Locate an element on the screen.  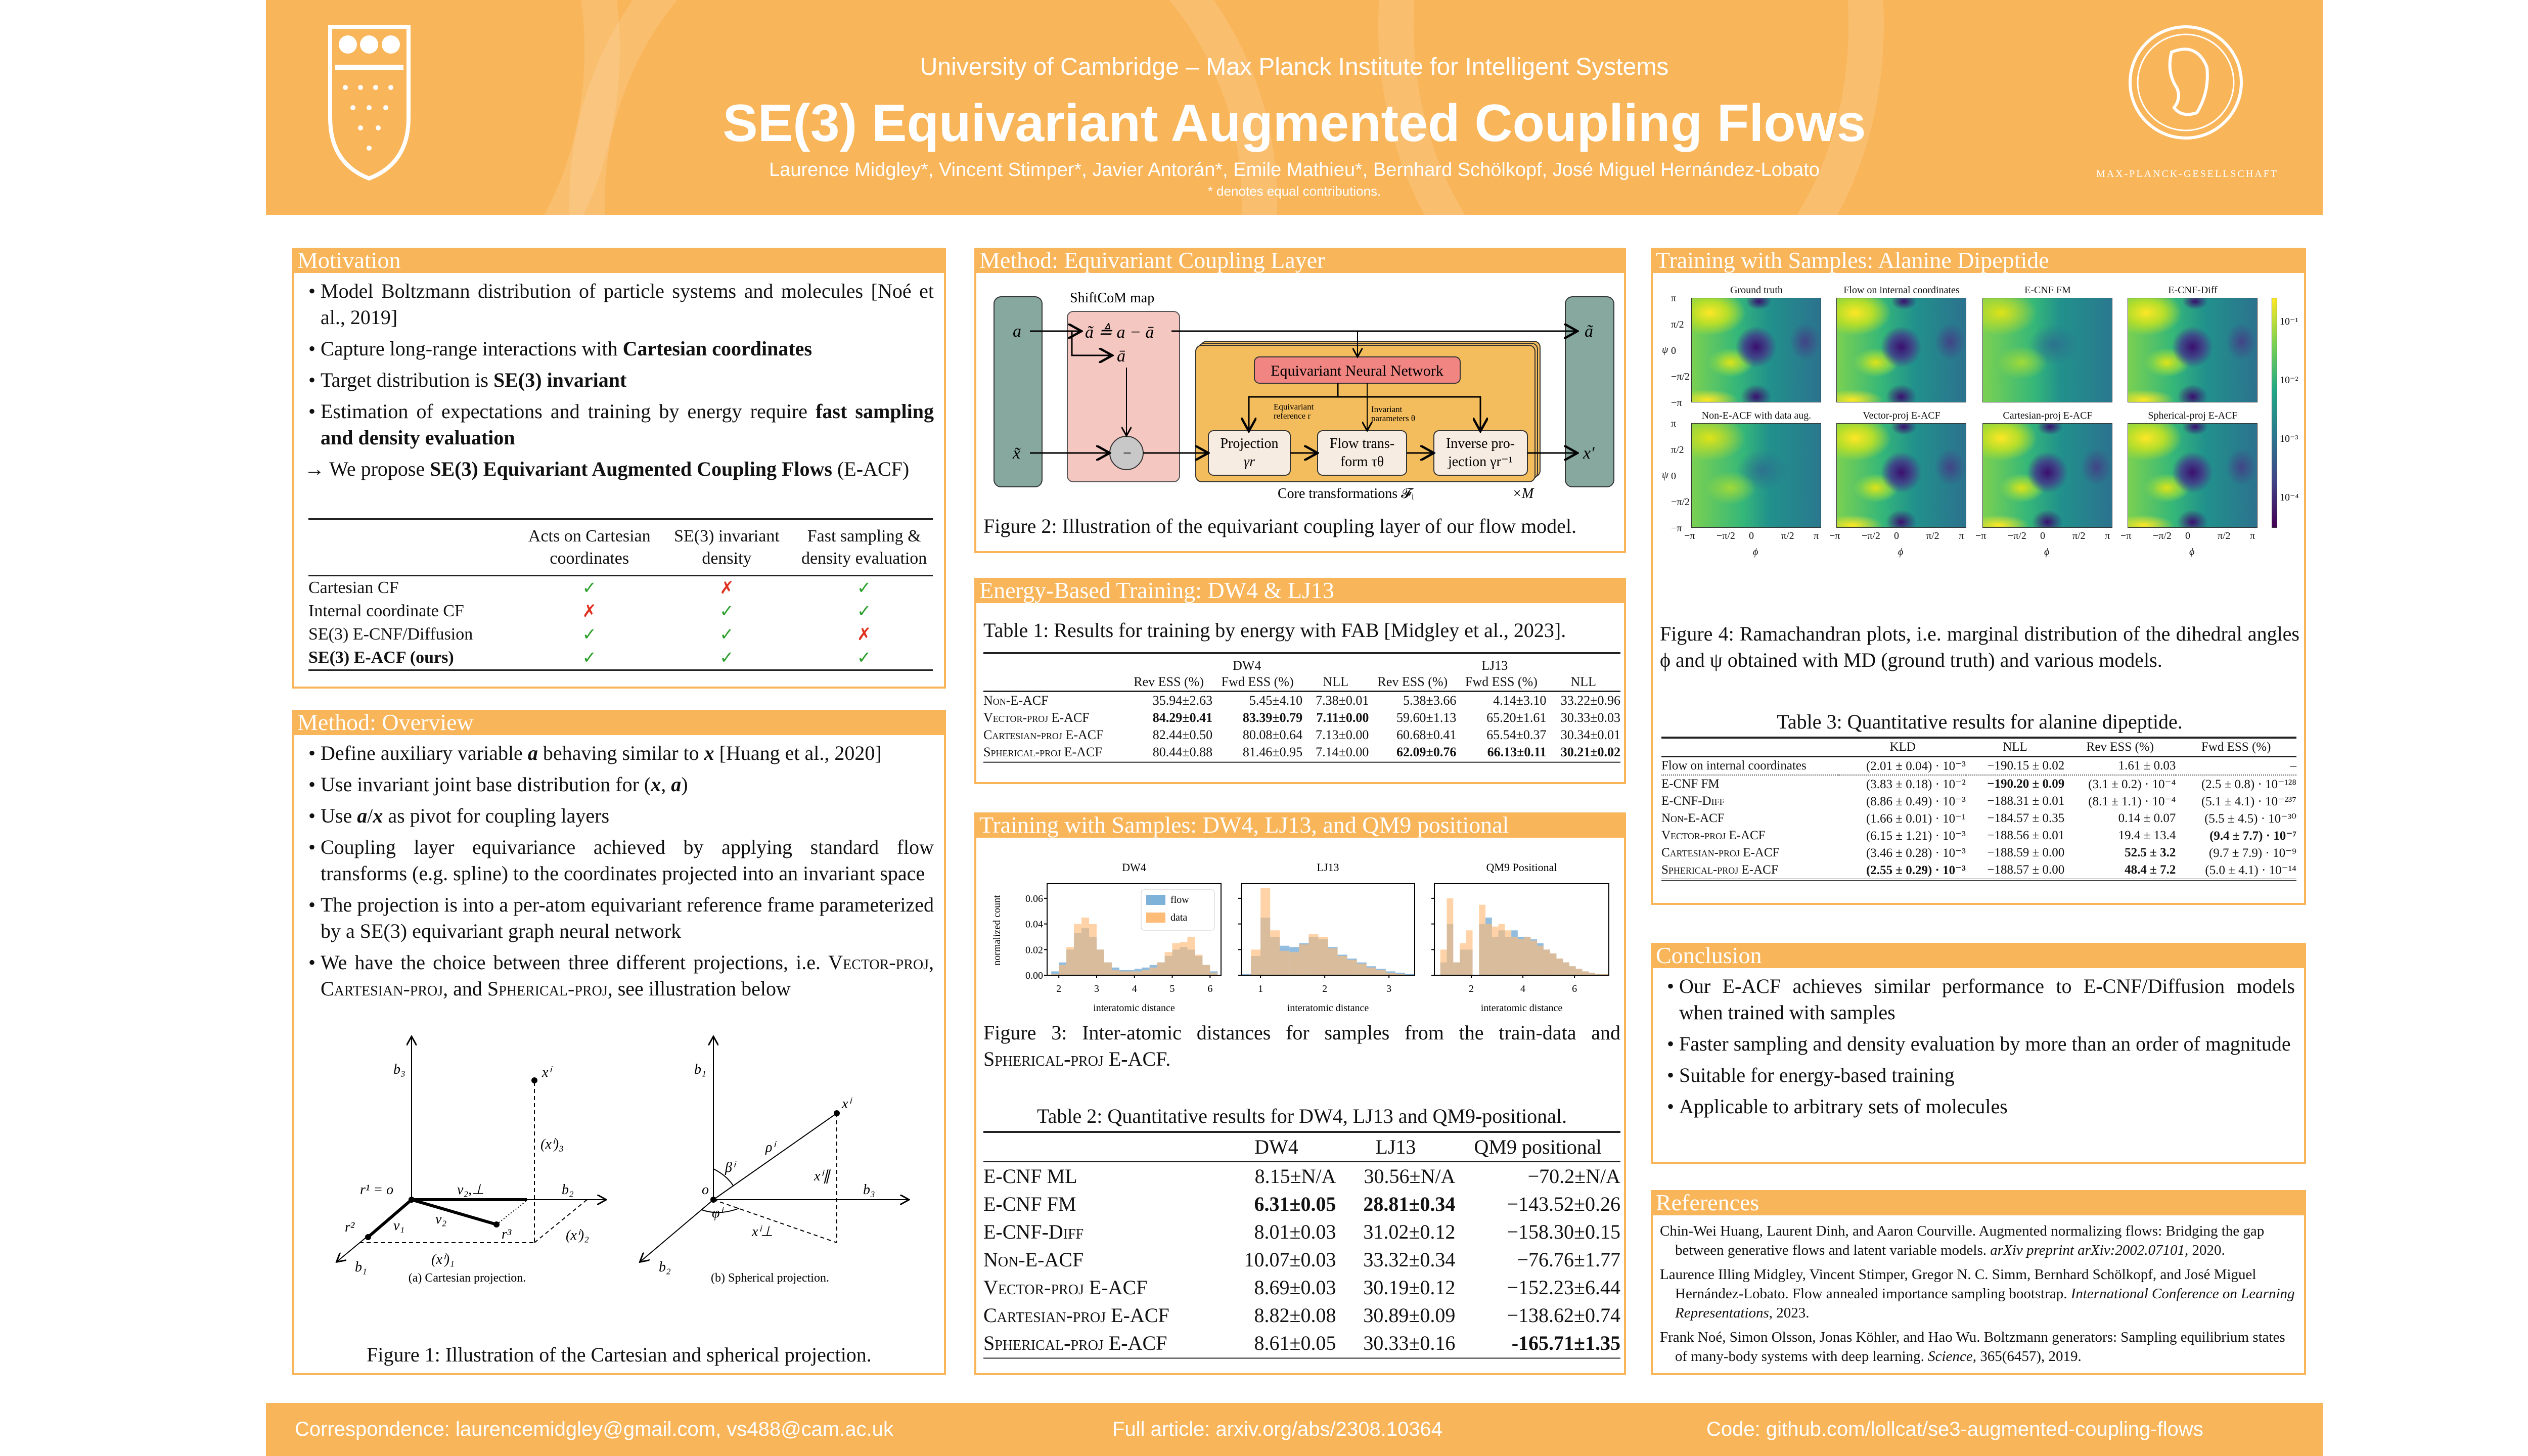
panel-title: Spherical-proj E-ACF is located at coordinates (2193, 415).